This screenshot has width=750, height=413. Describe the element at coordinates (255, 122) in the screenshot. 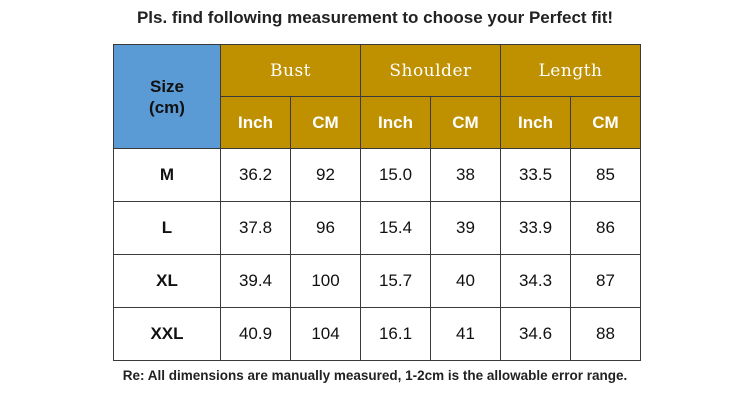

I see `unit-header-bust-inch: Inch` at that location.